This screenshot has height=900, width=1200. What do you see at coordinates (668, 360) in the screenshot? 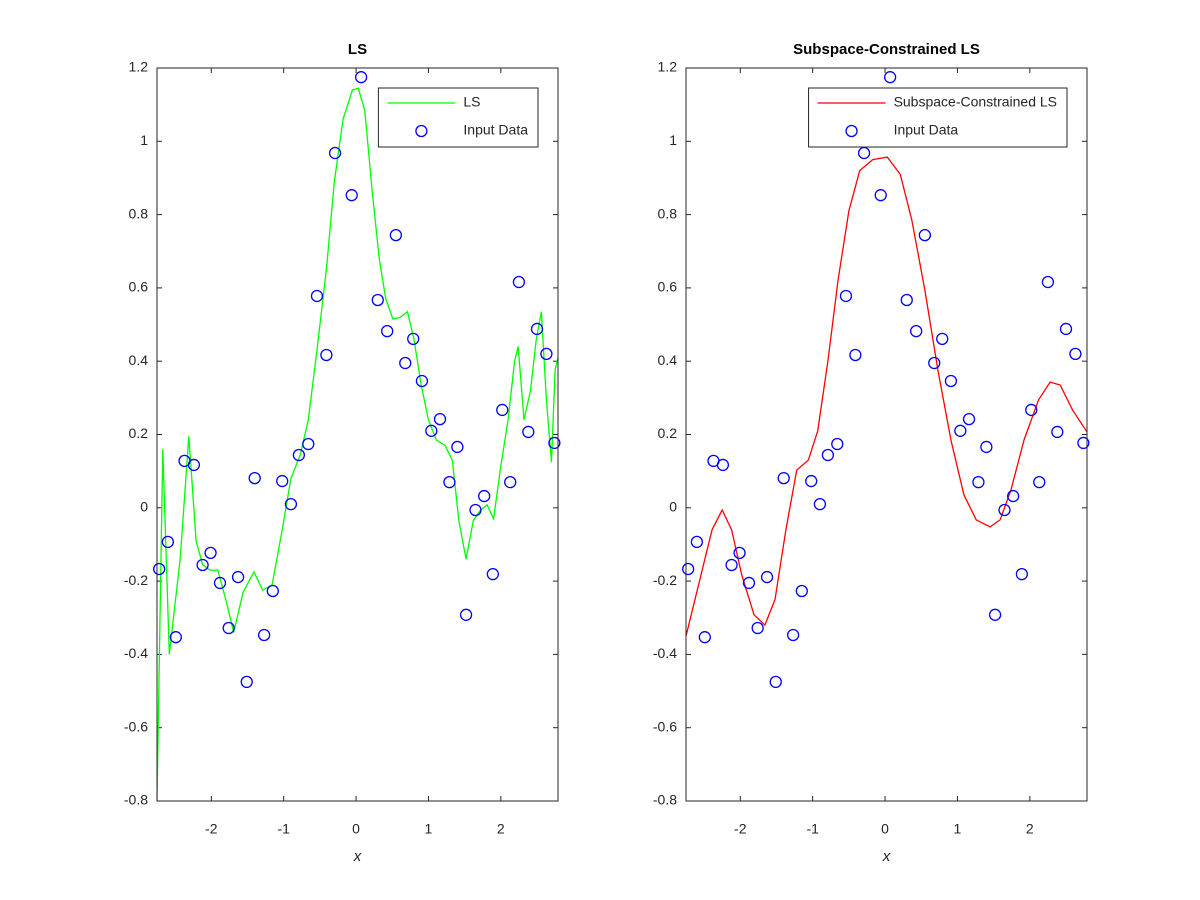
I see `y-tick-label: 0.4` at bounding box center [668, 360].